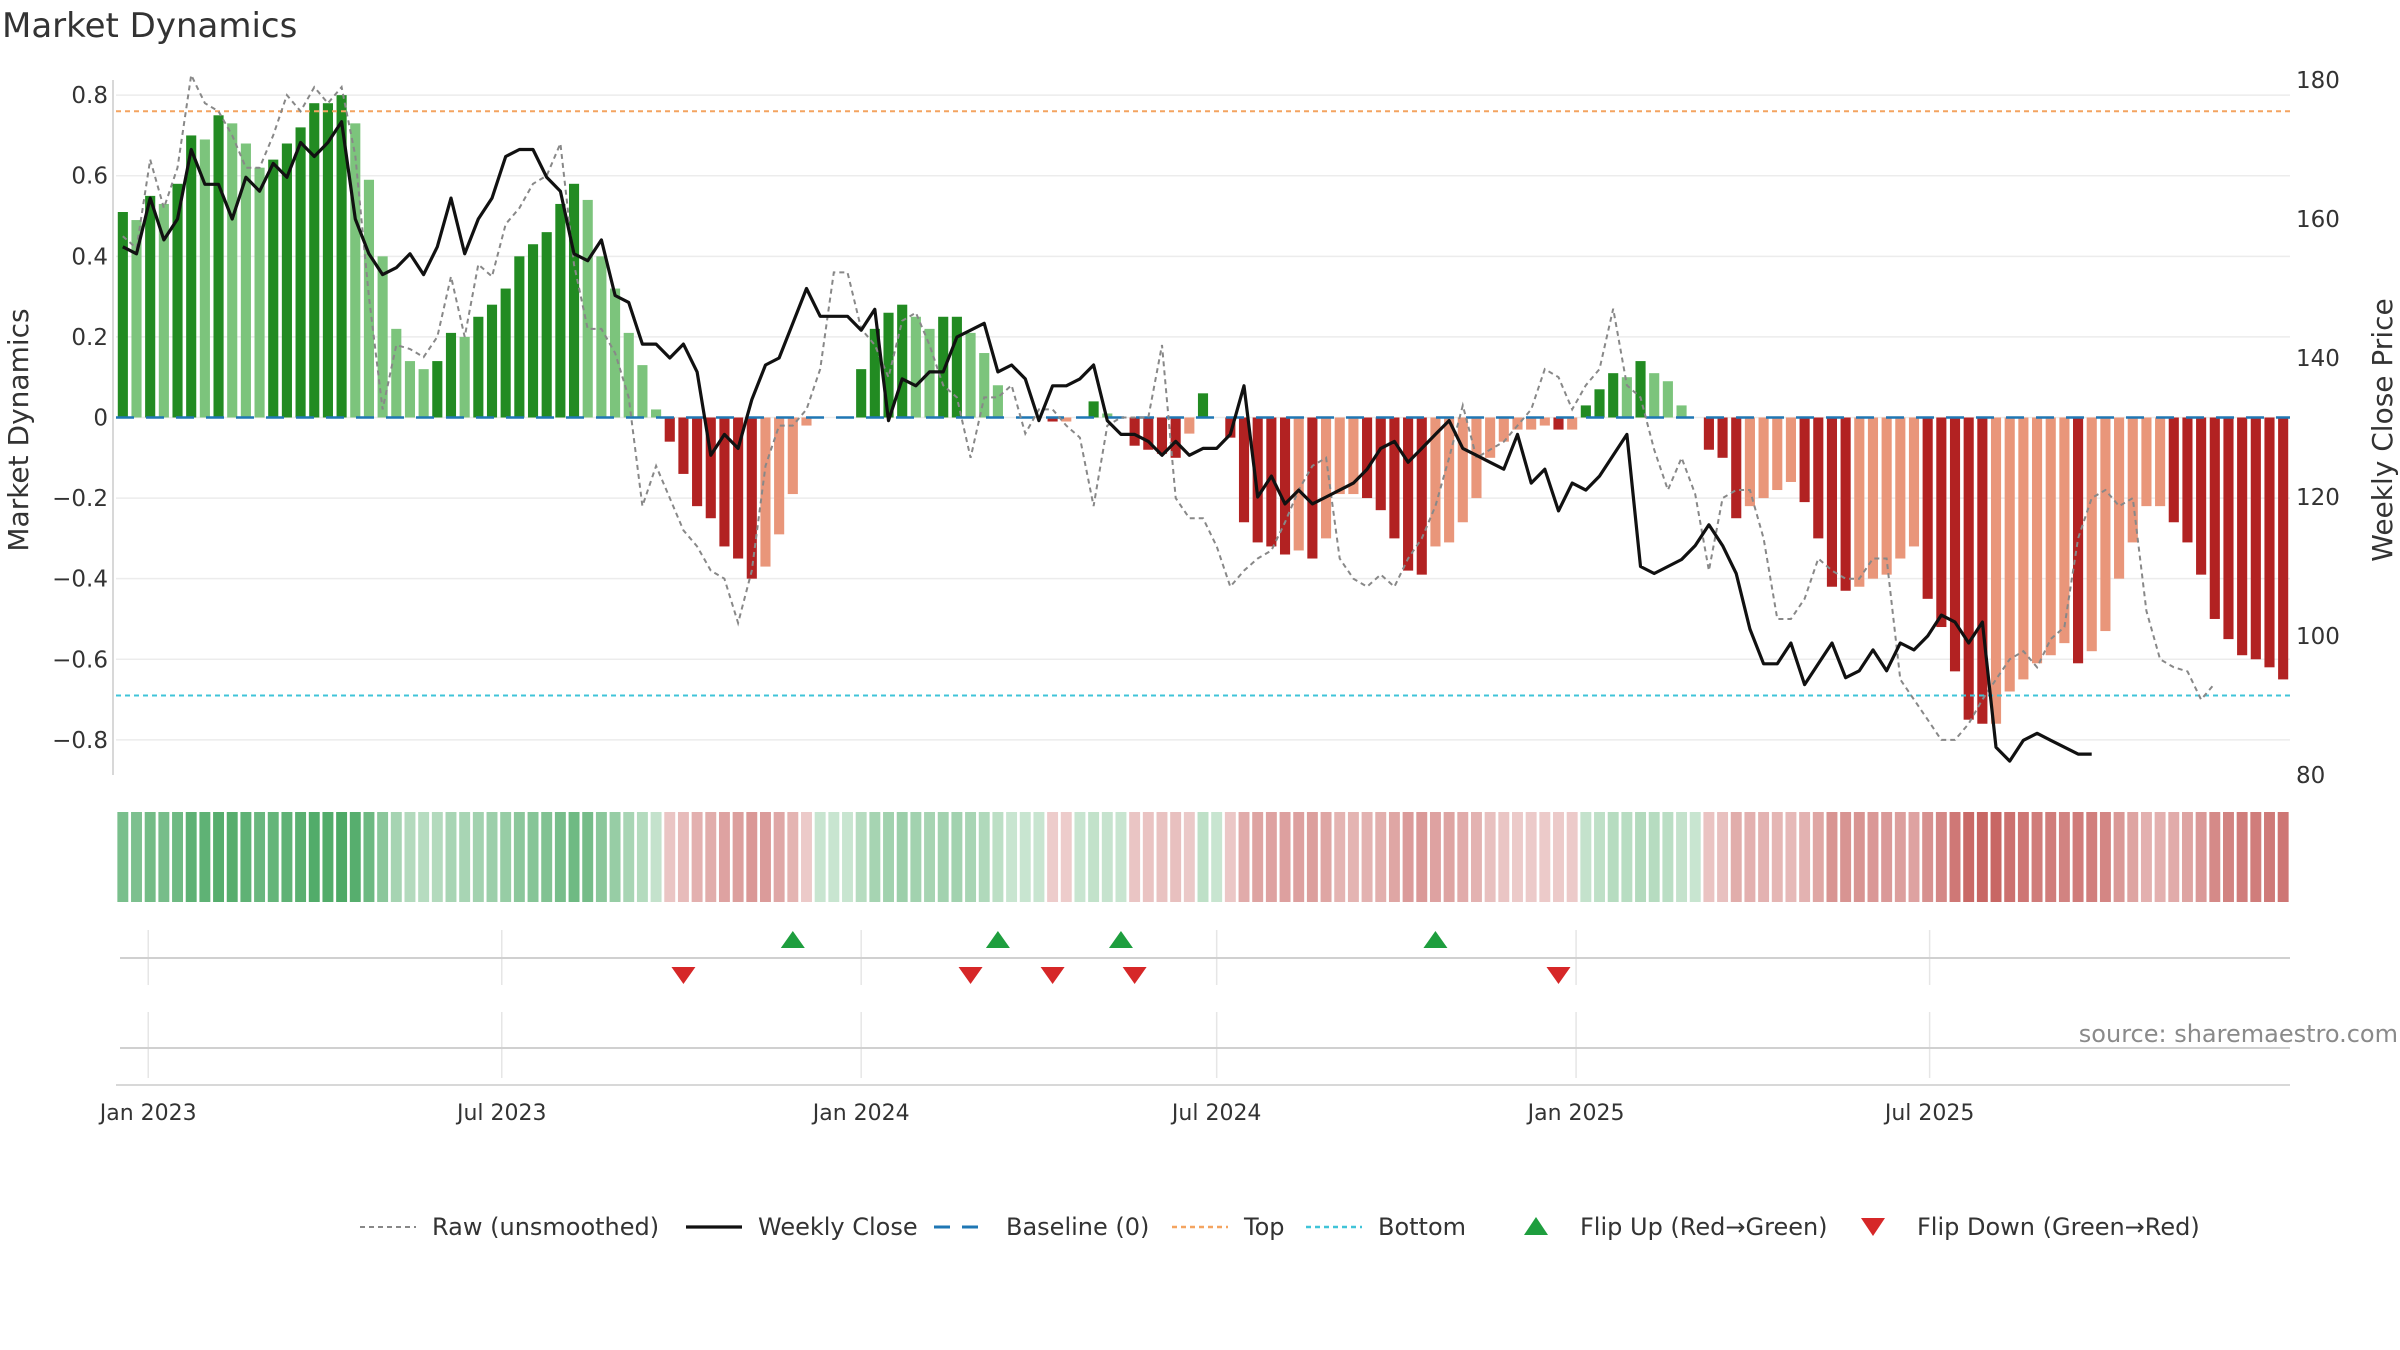 Image resolution: width=2400 pixels, height=1350 pixels. I want to click on legend-label: Weekly Close, so click(838, 1227).